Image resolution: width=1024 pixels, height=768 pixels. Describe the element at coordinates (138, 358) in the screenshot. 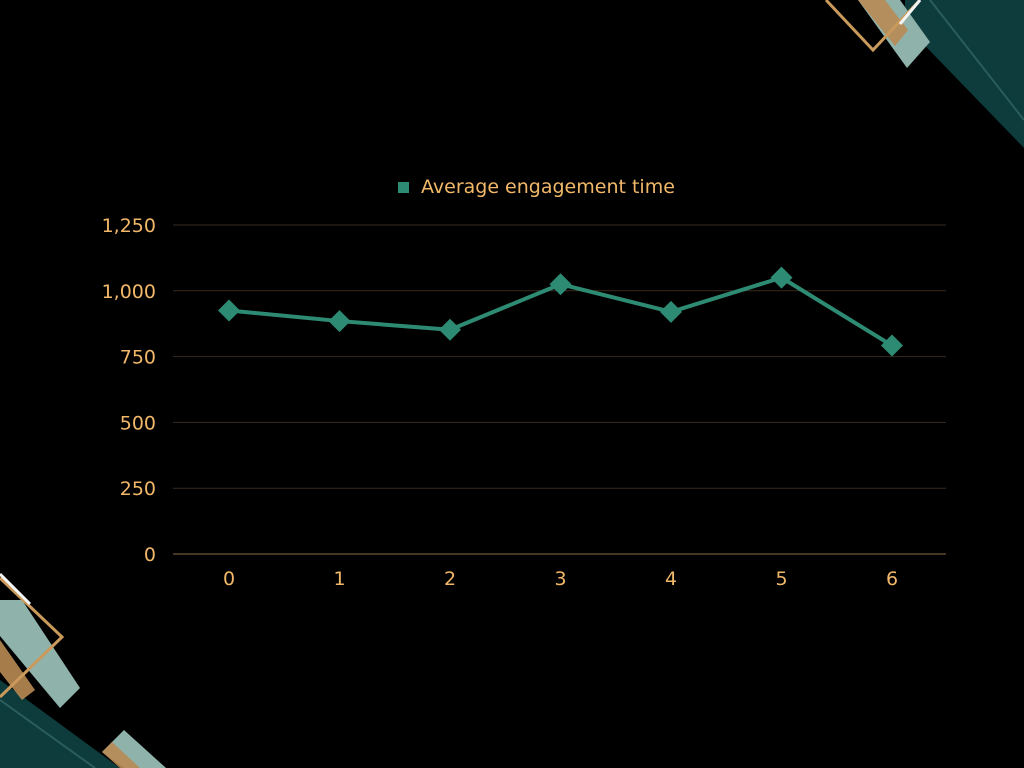

I see `y-tick-label: 750` at that location.